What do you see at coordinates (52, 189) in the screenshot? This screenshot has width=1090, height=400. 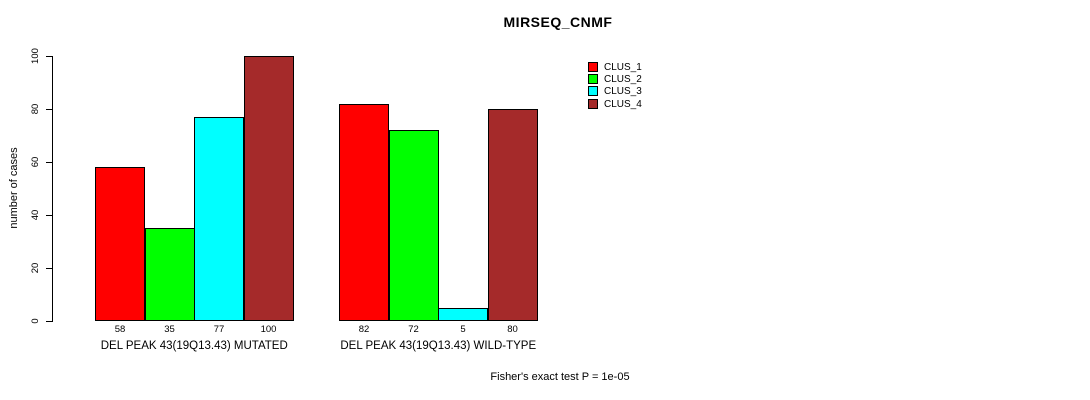 I see `y-axis-line` at bounding box center [52, 189].